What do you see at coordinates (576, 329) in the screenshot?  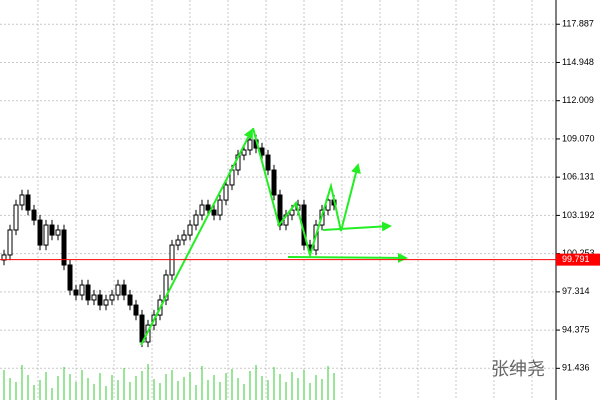 I see `y-tick-label: 94.375` at bounding box center [576, 329].